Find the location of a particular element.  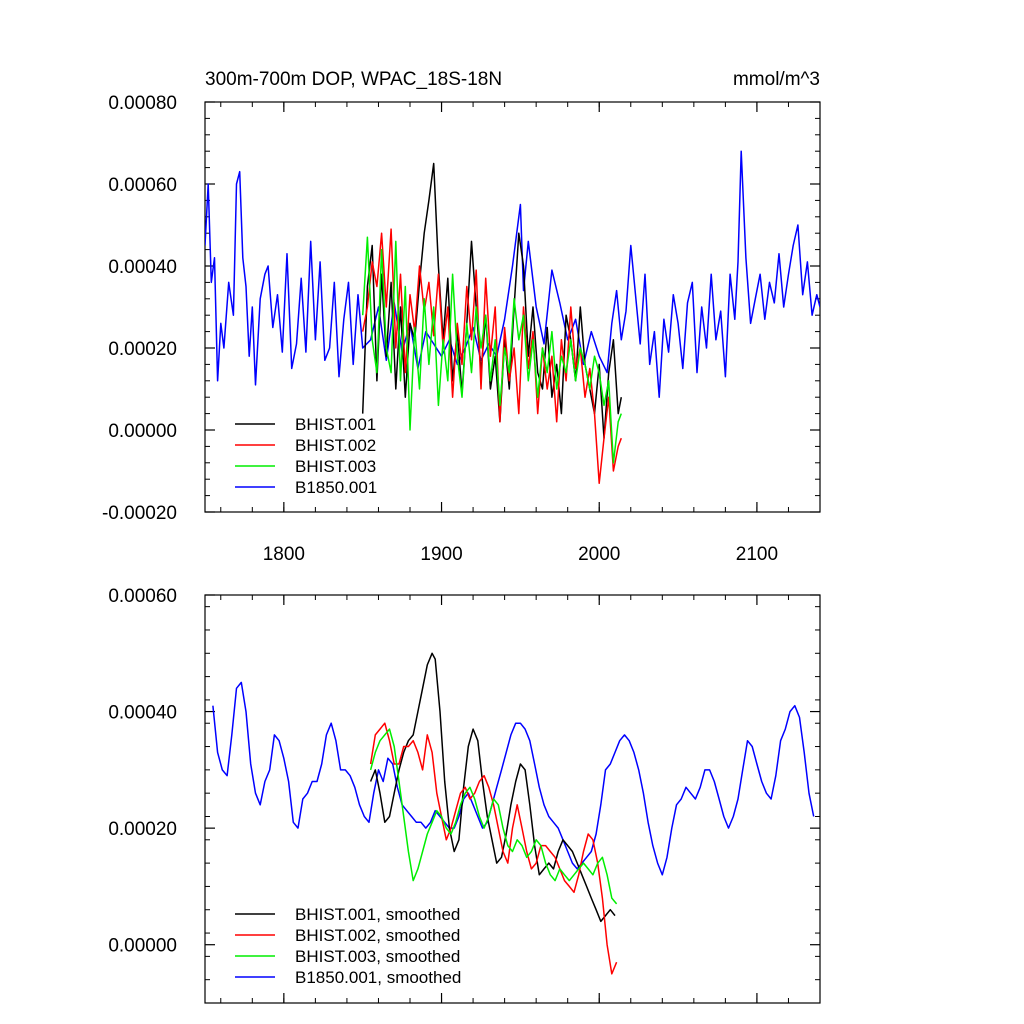

legend-label: BHIST.003 is located at coordinates (335, 466).